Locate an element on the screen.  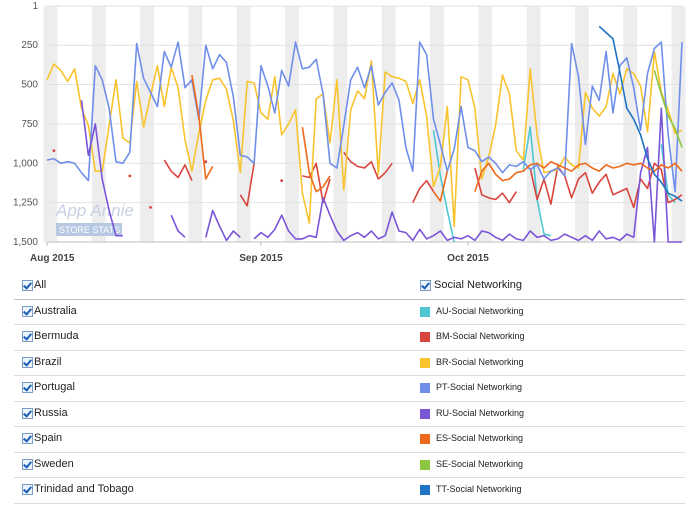
legend-group-label: Social Networking is located at coordinates (478, 285).